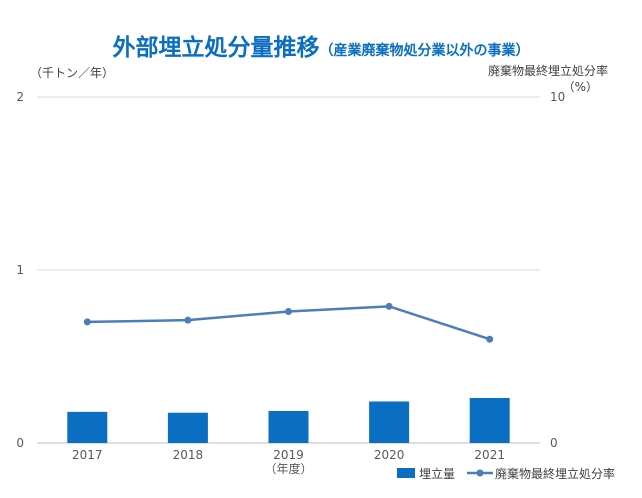 This screenshot has height=498, width=642. Describe the element at coordinates (437, 473) in the screenshot. I see `legend-label: 埋立量` at that location.